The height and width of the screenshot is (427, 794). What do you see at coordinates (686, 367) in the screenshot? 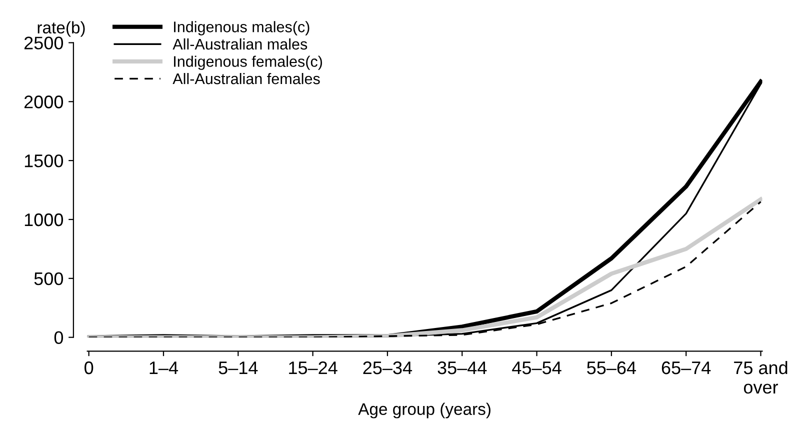
I see `x-tick-label: 65–74` at bounding box center [686, 367].